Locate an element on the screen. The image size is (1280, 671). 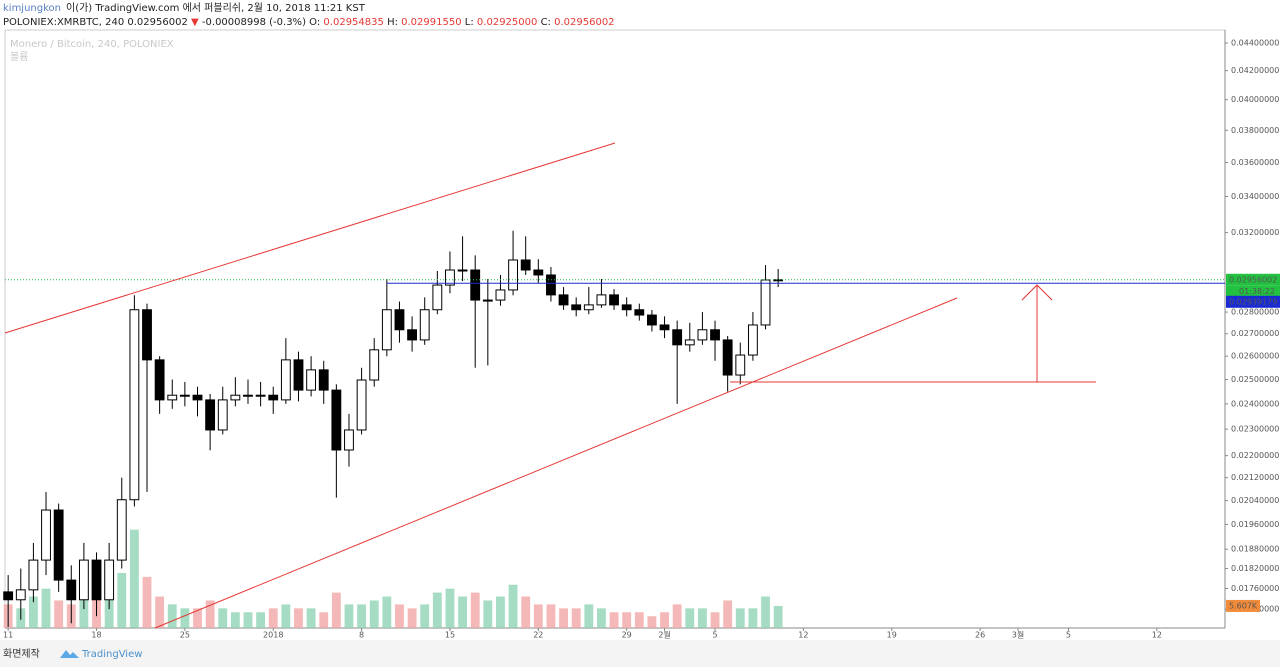
countdown-box is located at coordinates (1253, 291).